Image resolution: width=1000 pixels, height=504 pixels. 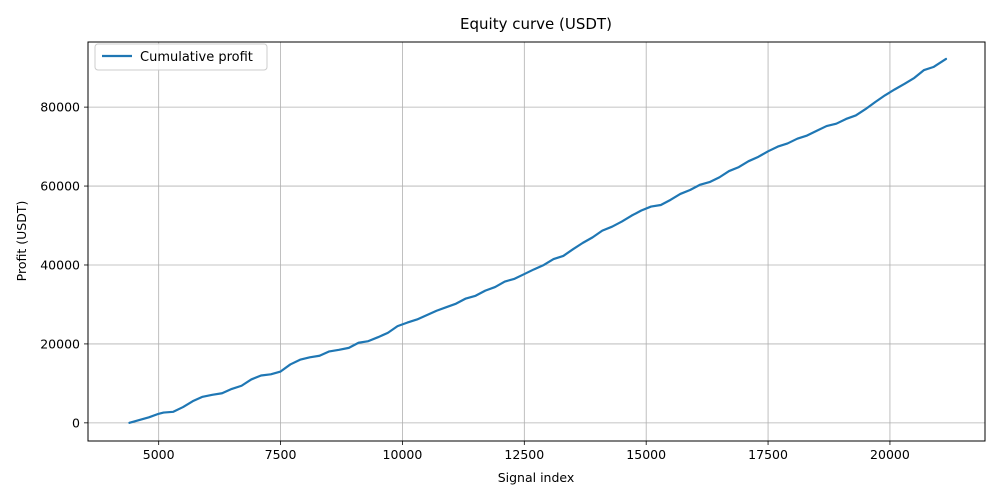 What do you see at coordinates (536, 477) in the screenshot?
I see `x-axis-label: Signal index` at bounding box center [536, 477].